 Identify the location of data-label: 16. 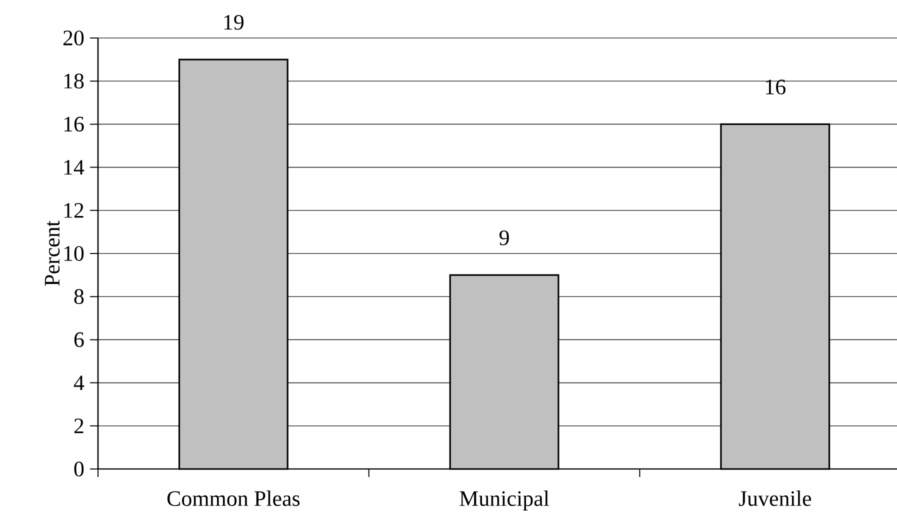
(776, 87).